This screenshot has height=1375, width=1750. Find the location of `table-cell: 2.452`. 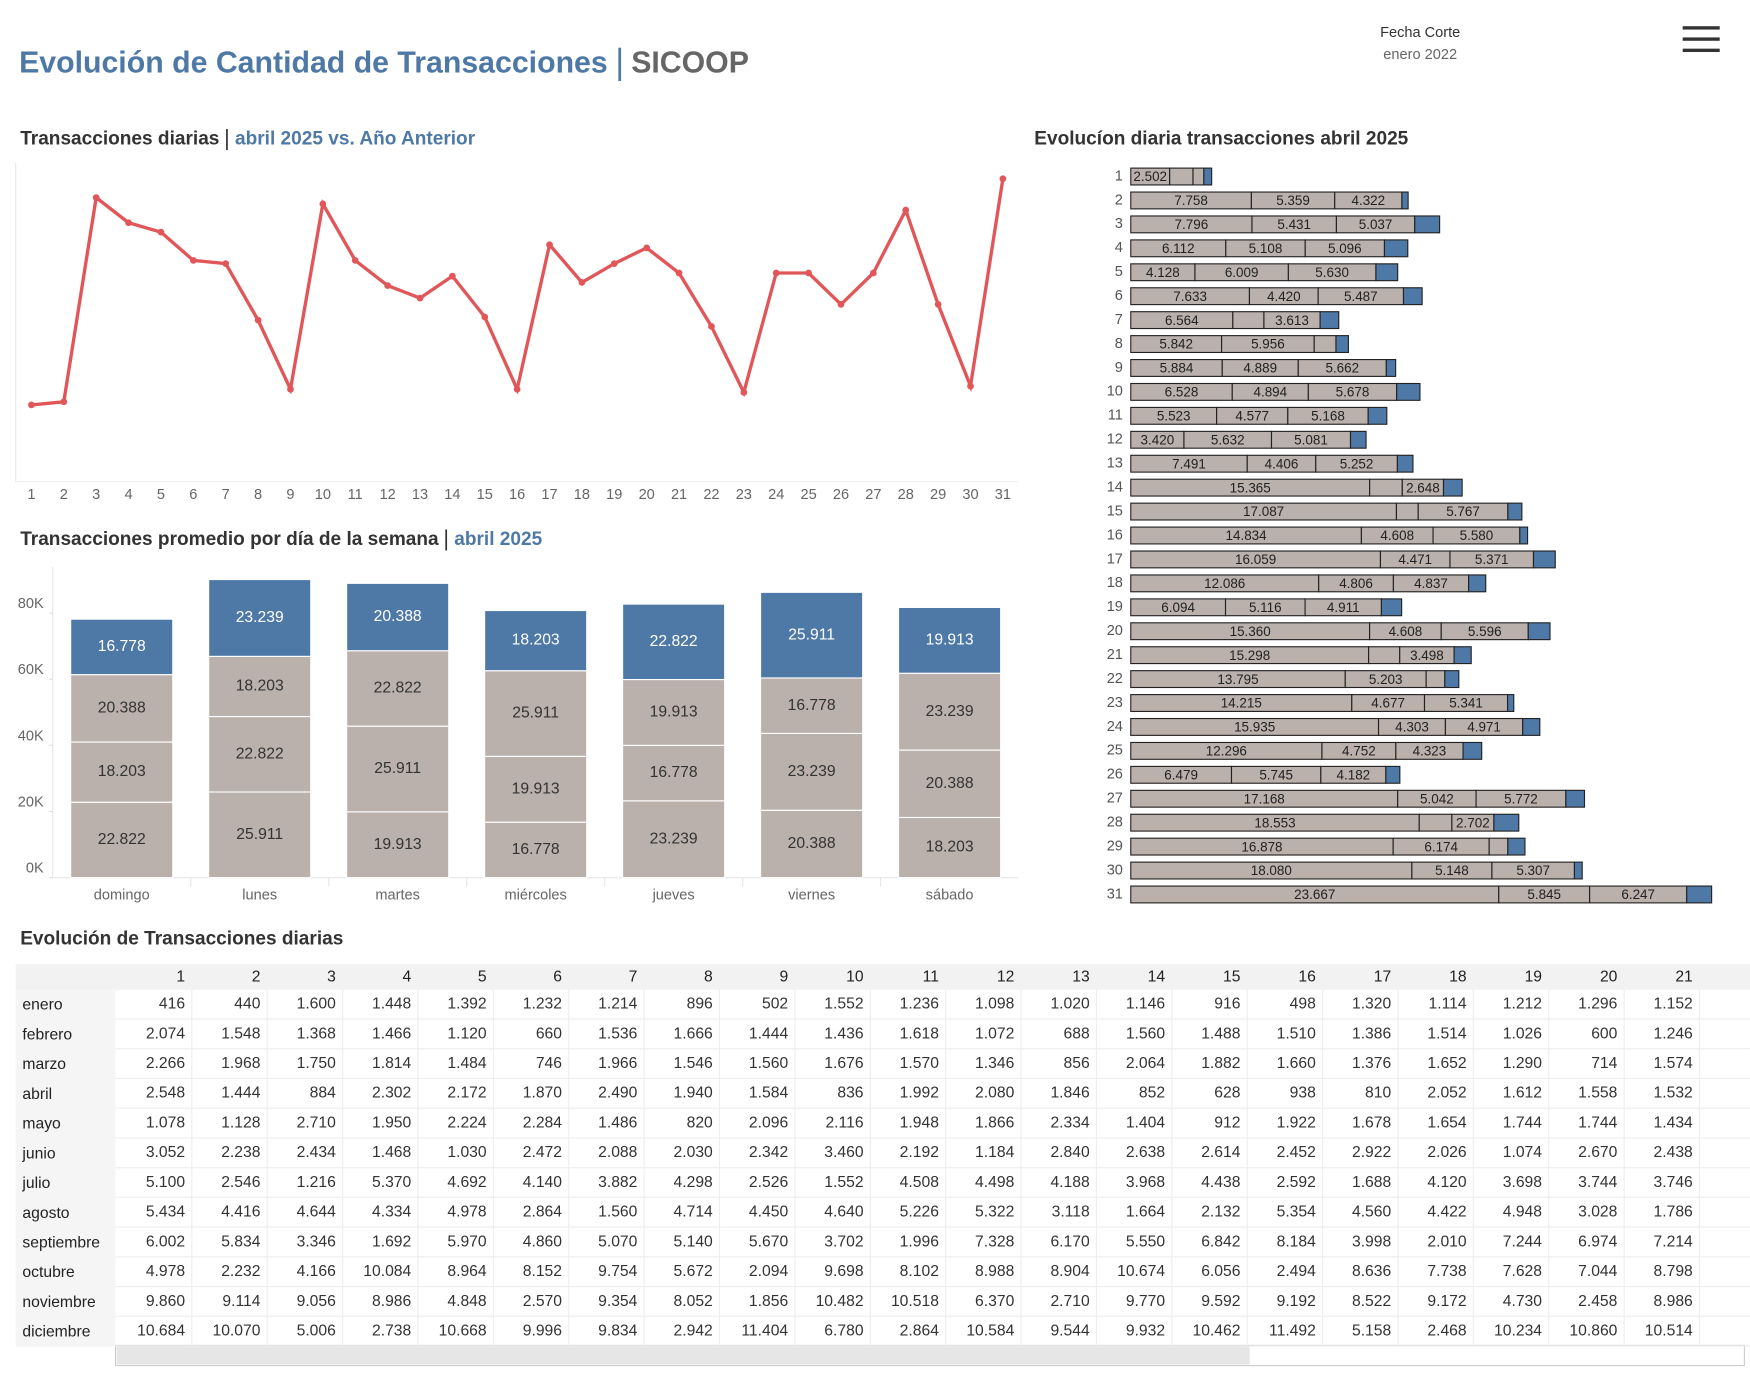

table-cell: 2.452 is located at coordinates (1296, 1152).